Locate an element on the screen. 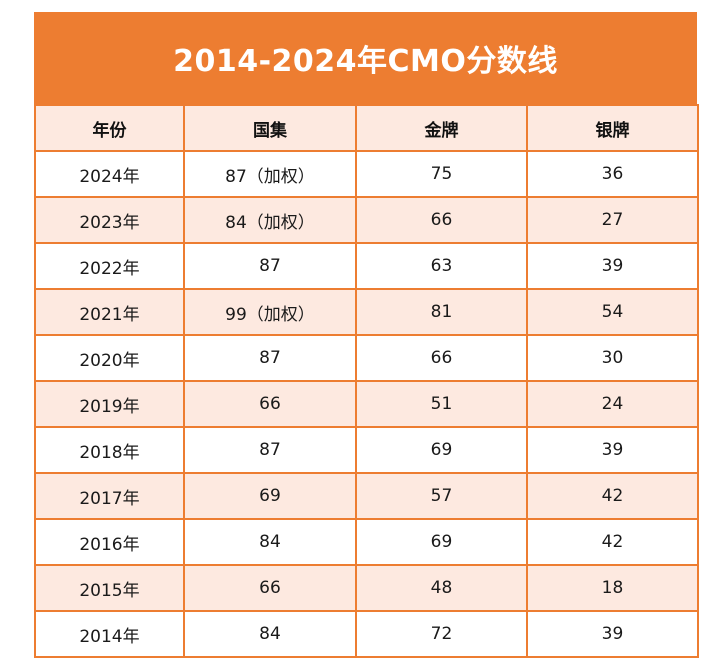 This screenshot has width=713, height=666. cell-gold: 75 is located at coordinates (441, 174).